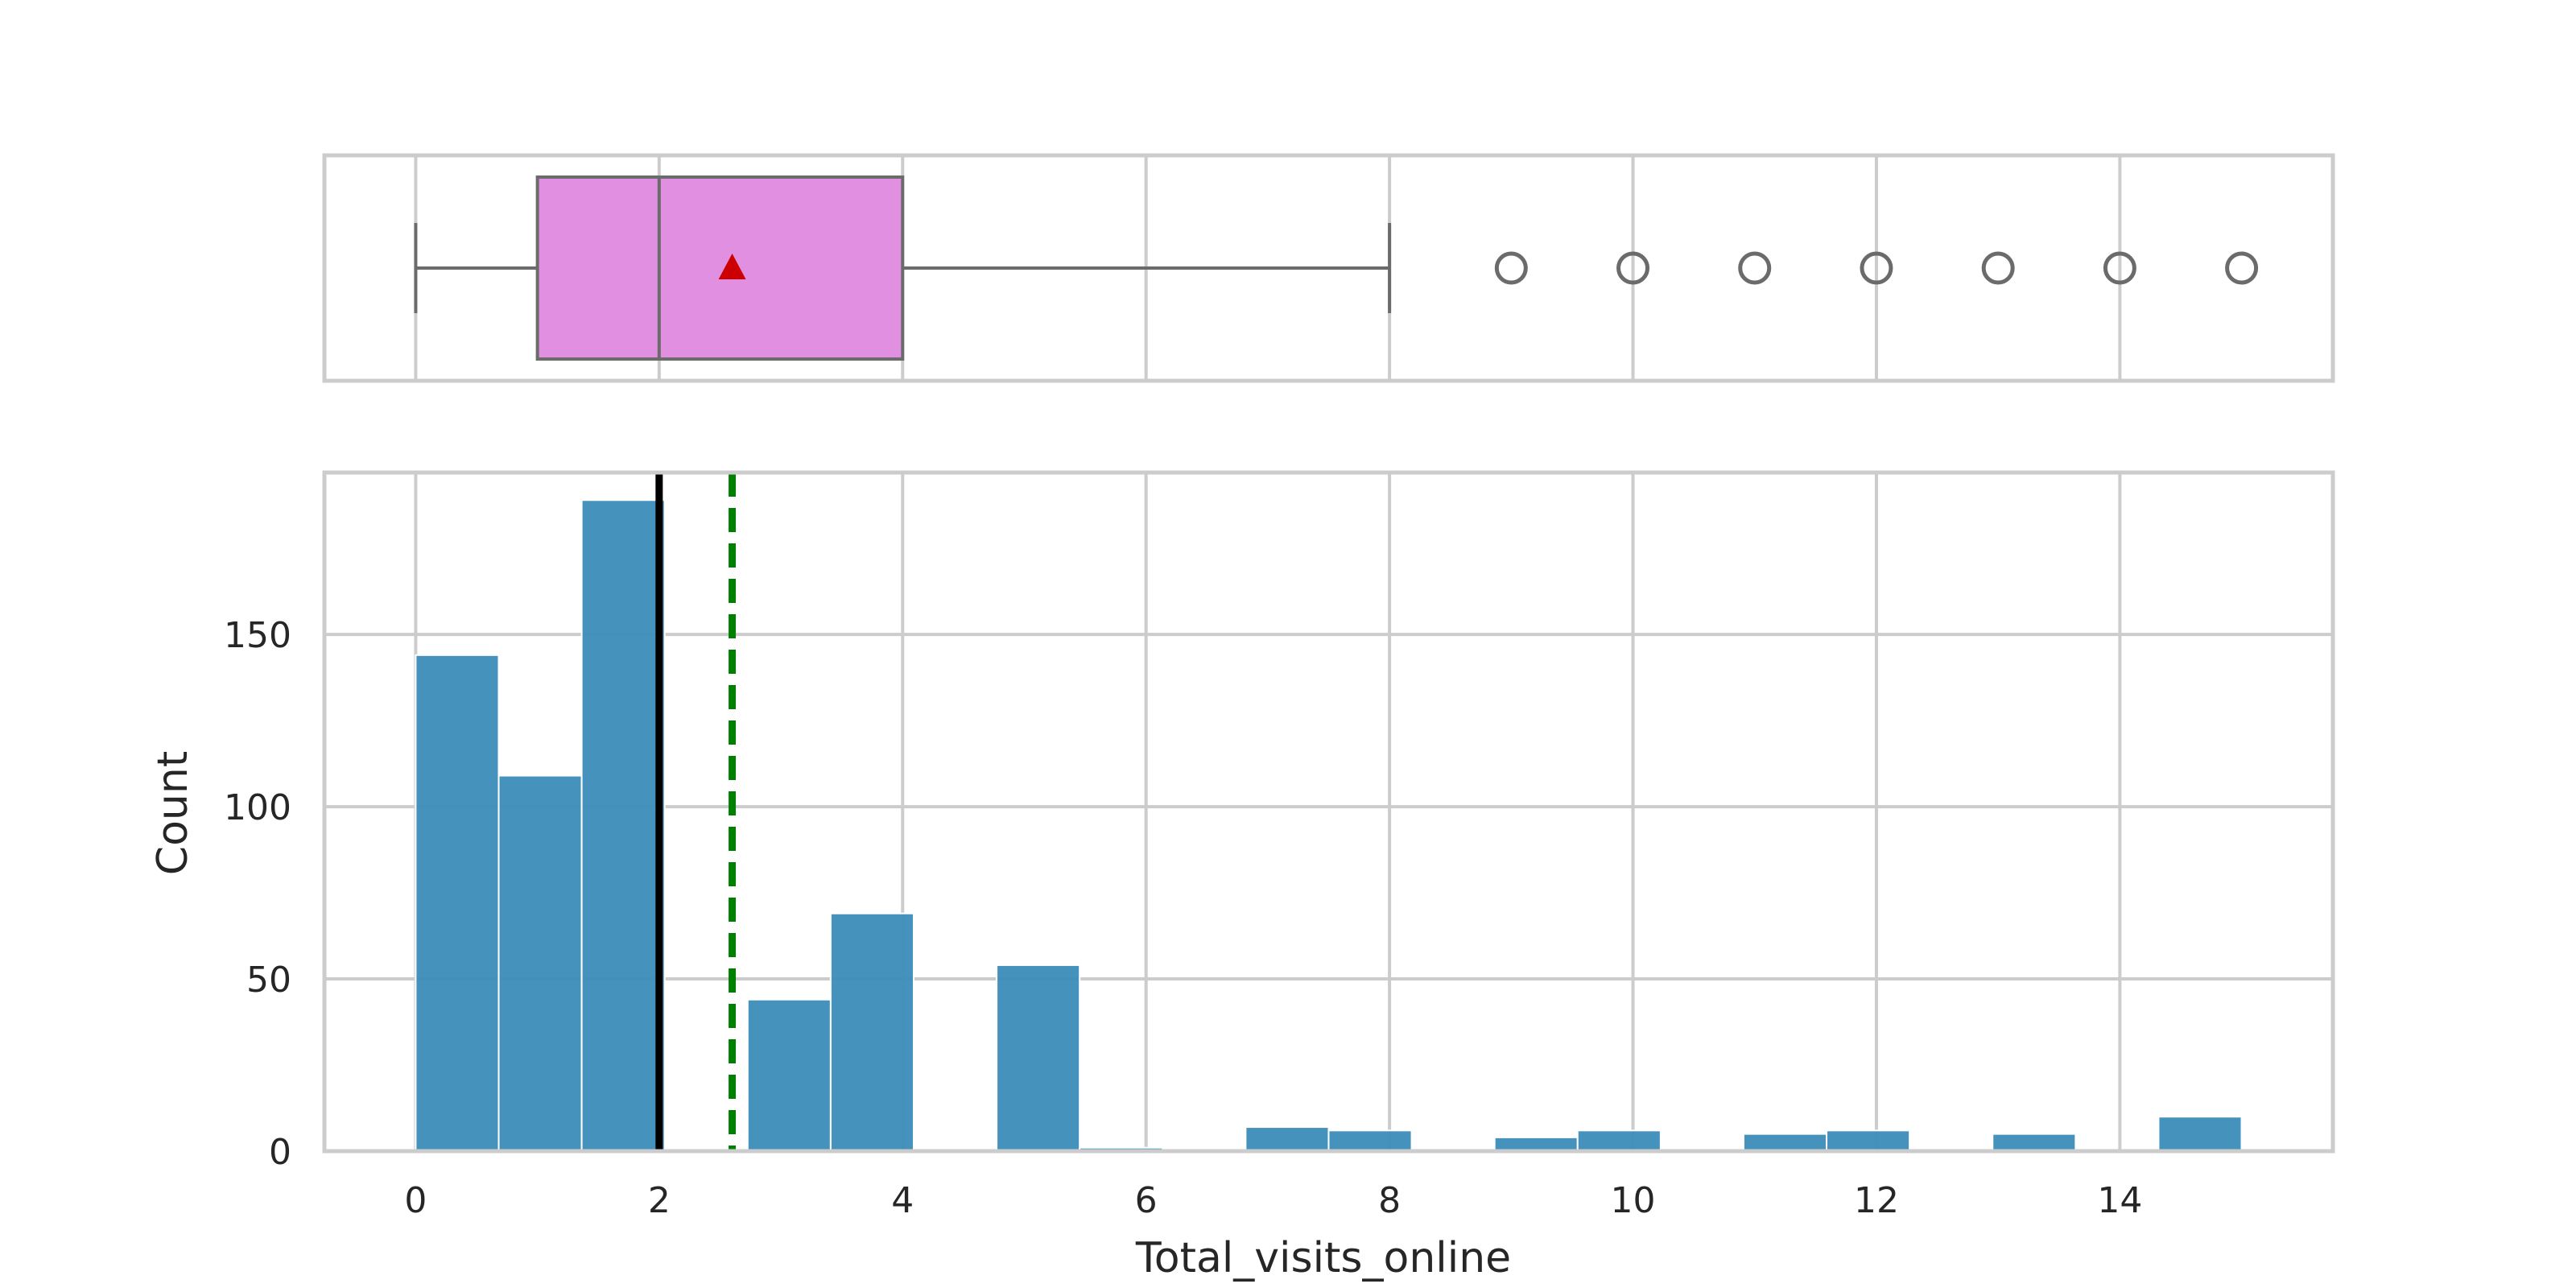  I want to click on y-tick-labels: 0 50 100 150, so click(257, 894).